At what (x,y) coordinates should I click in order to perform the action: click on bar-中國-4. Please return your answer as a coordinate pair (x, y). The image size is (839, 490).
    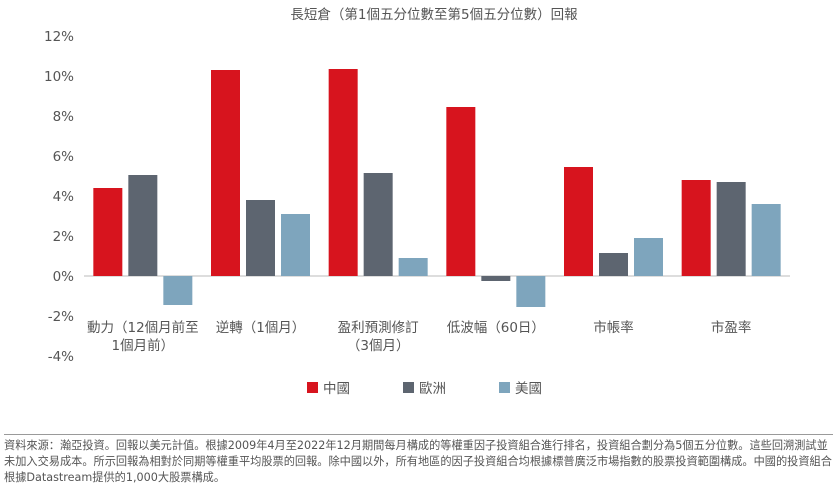
    Looking at the image, I should click on (578, 221).